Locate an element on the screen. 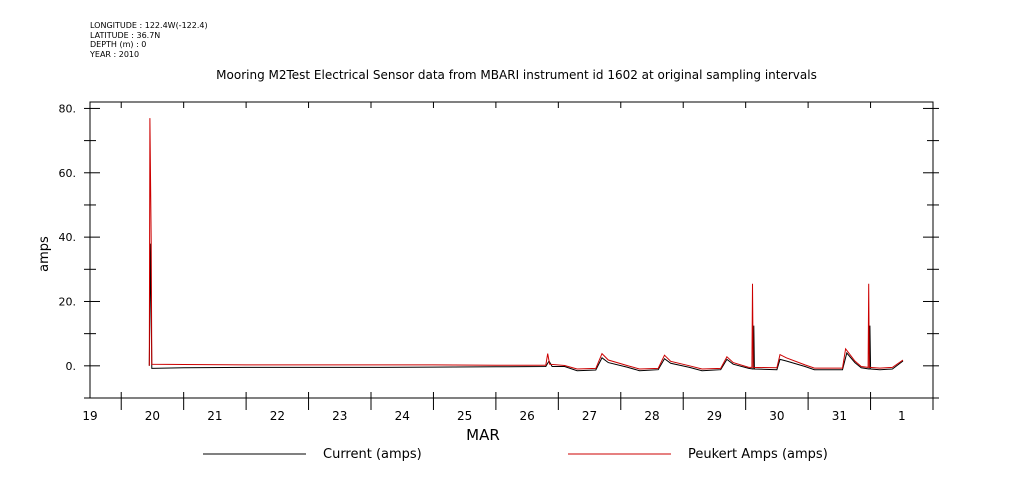 The width and height of the screenshot is (1009, 504). meta-year: YEAR : 2010 is located at coordinates (115, 54).